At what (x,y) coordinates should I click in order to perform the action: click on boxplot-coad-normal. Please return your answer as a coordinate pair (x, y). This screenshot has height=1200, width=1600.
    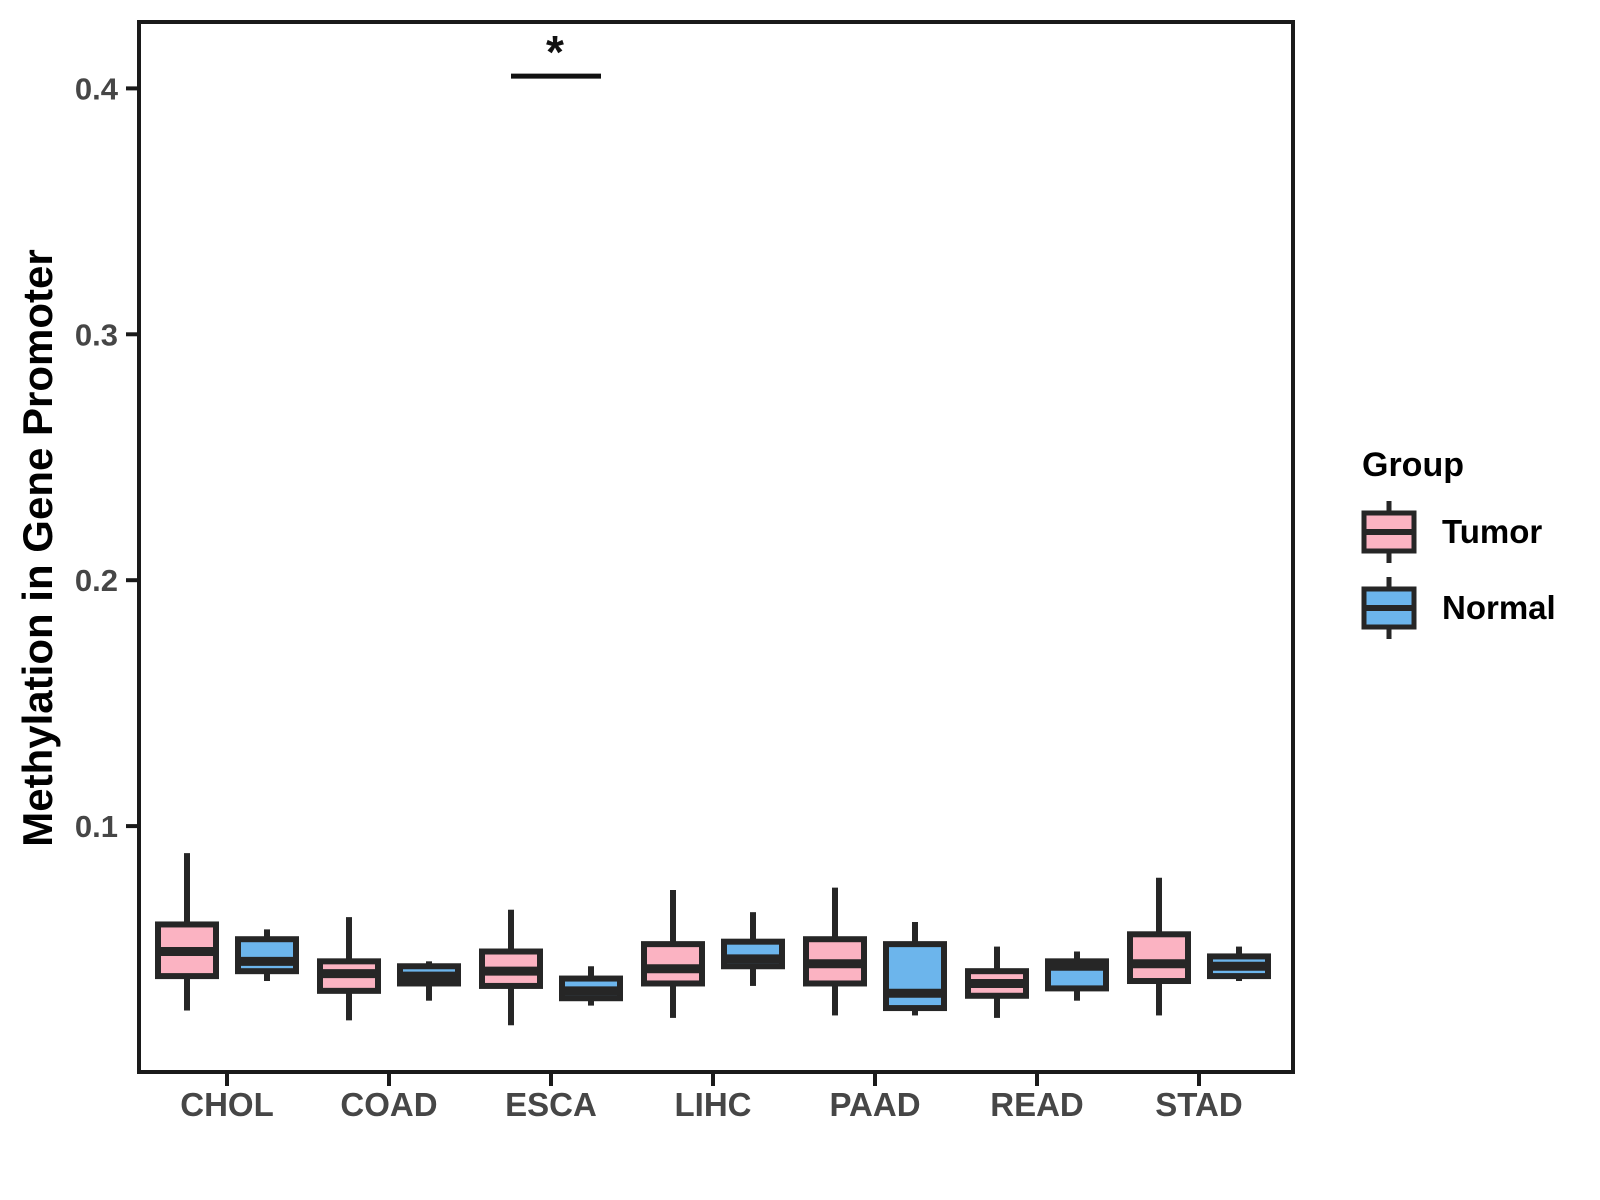
    Looking at the image, I should click on (429, 981).